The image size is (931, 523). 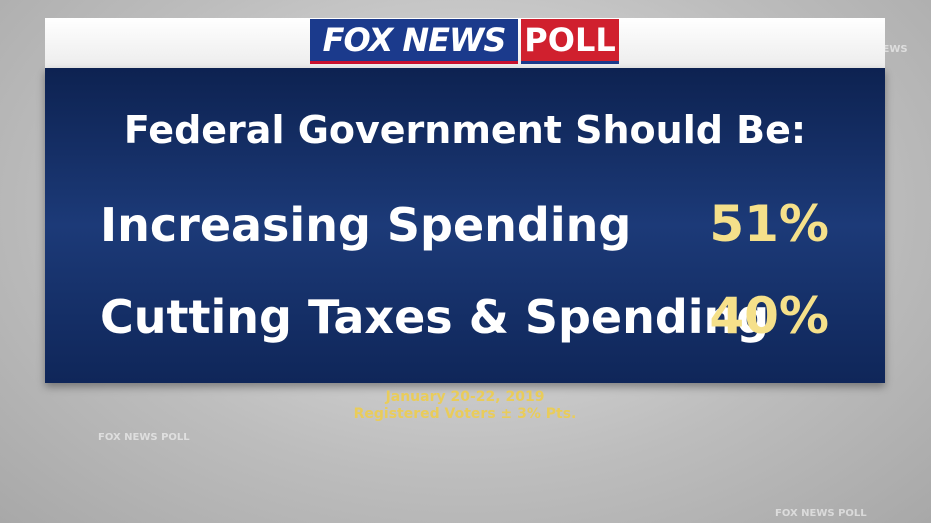 I want to click on row-value: 51%, so click(x=769, y=224).